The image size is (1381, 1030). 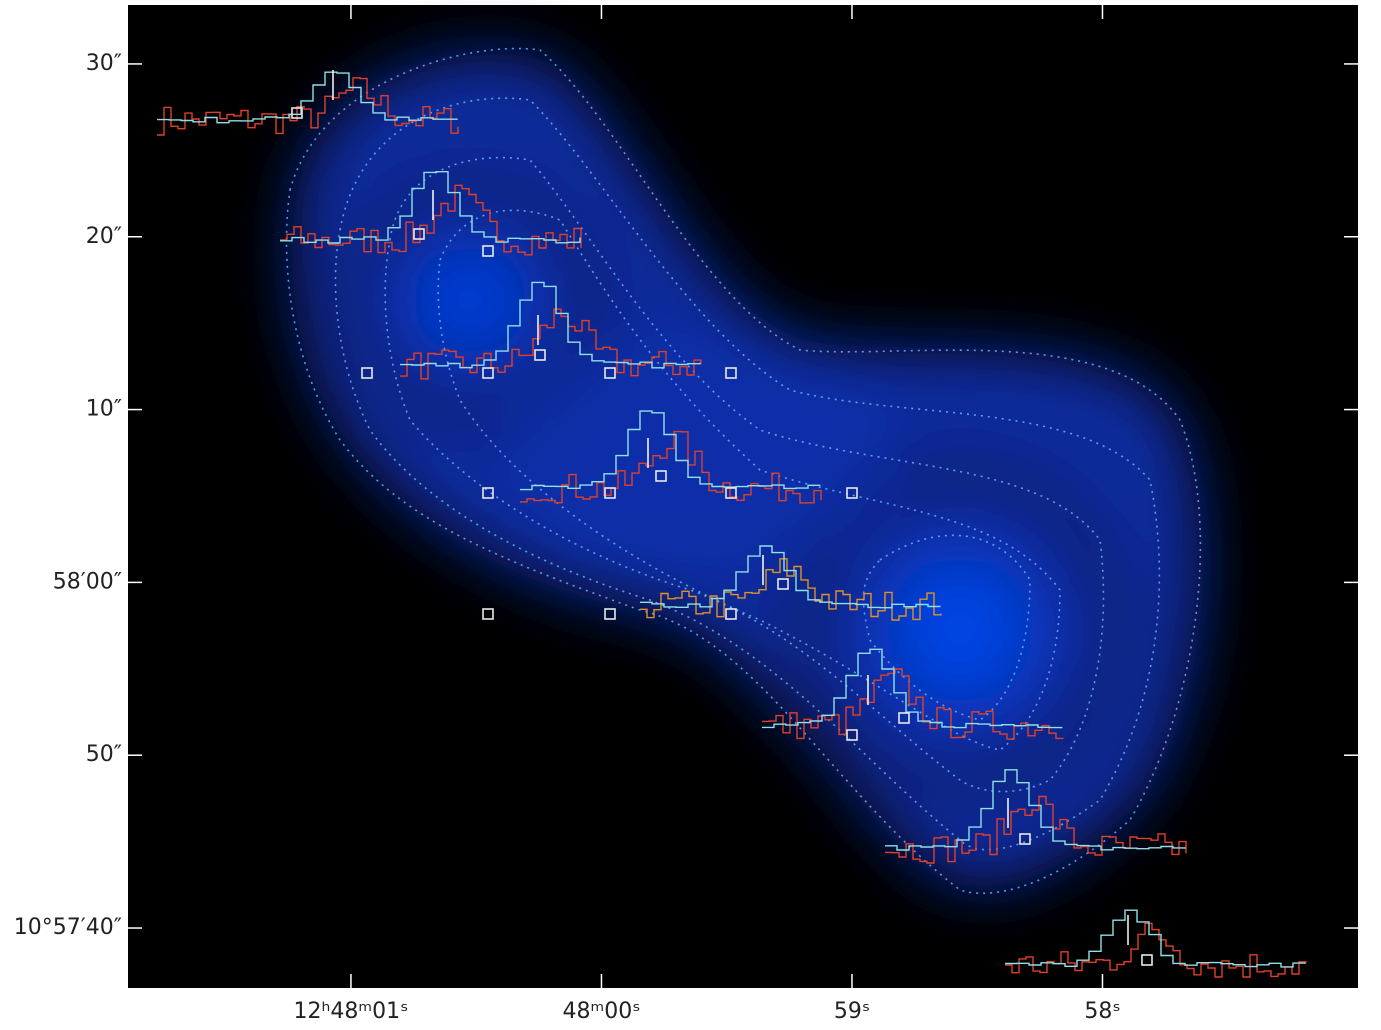 What do you see at coordinates (104, 63) in the screenshot?
I see `y-tick-label: 30″` at bounding box center [104, 63].